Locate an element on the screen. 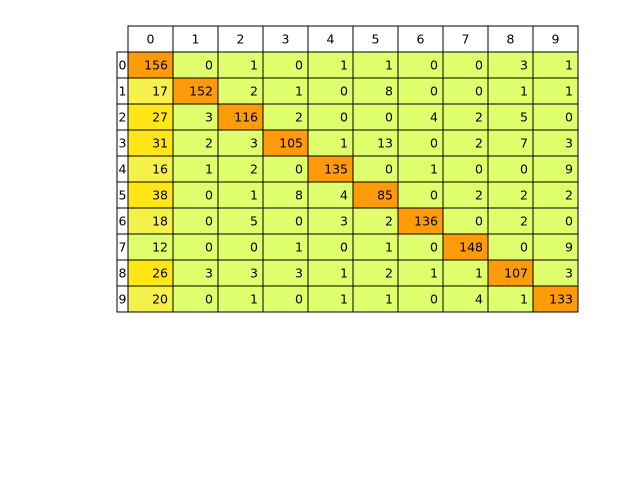 The image size is (640, 480). cell-value: 27 is located at coordinates (160, 117).